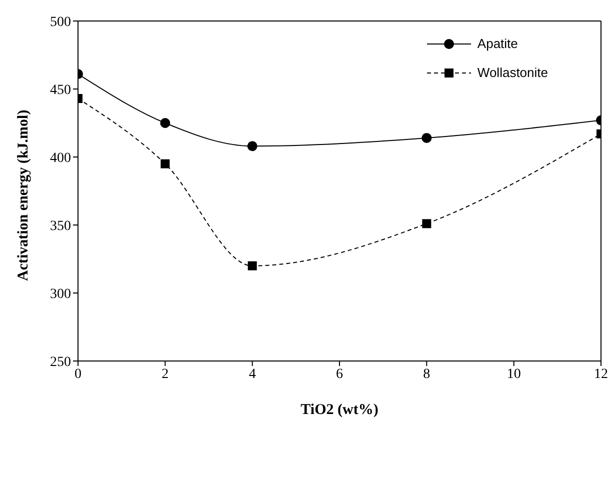 The image size is (611, 487). I want to click on y-tick-label: 500, so click(60, 22).